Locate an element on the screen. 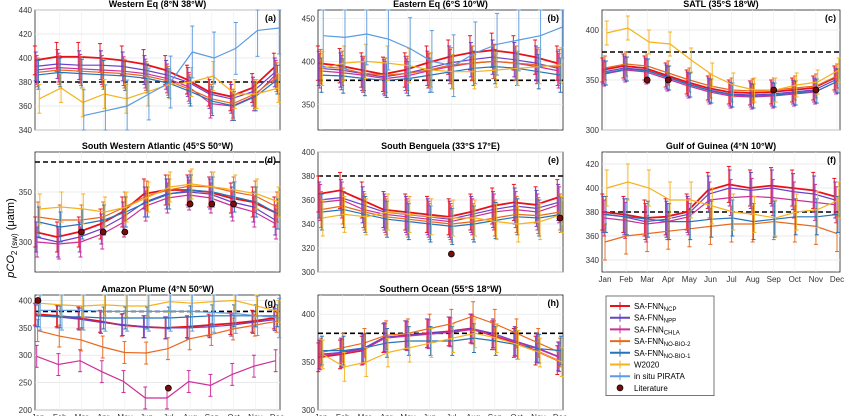  panel-tag: (h) is located at coordinates (554, 303).